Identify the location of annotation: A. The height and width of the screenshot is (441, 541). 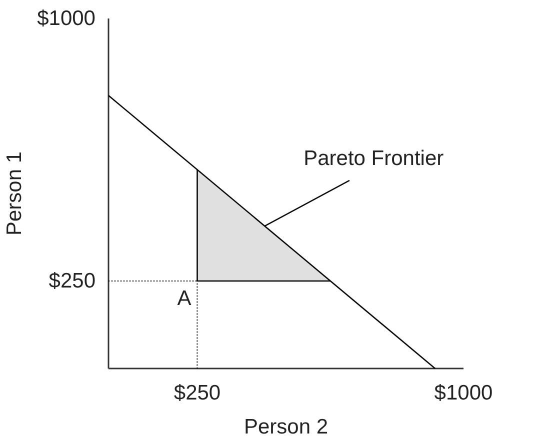
(184, 298).